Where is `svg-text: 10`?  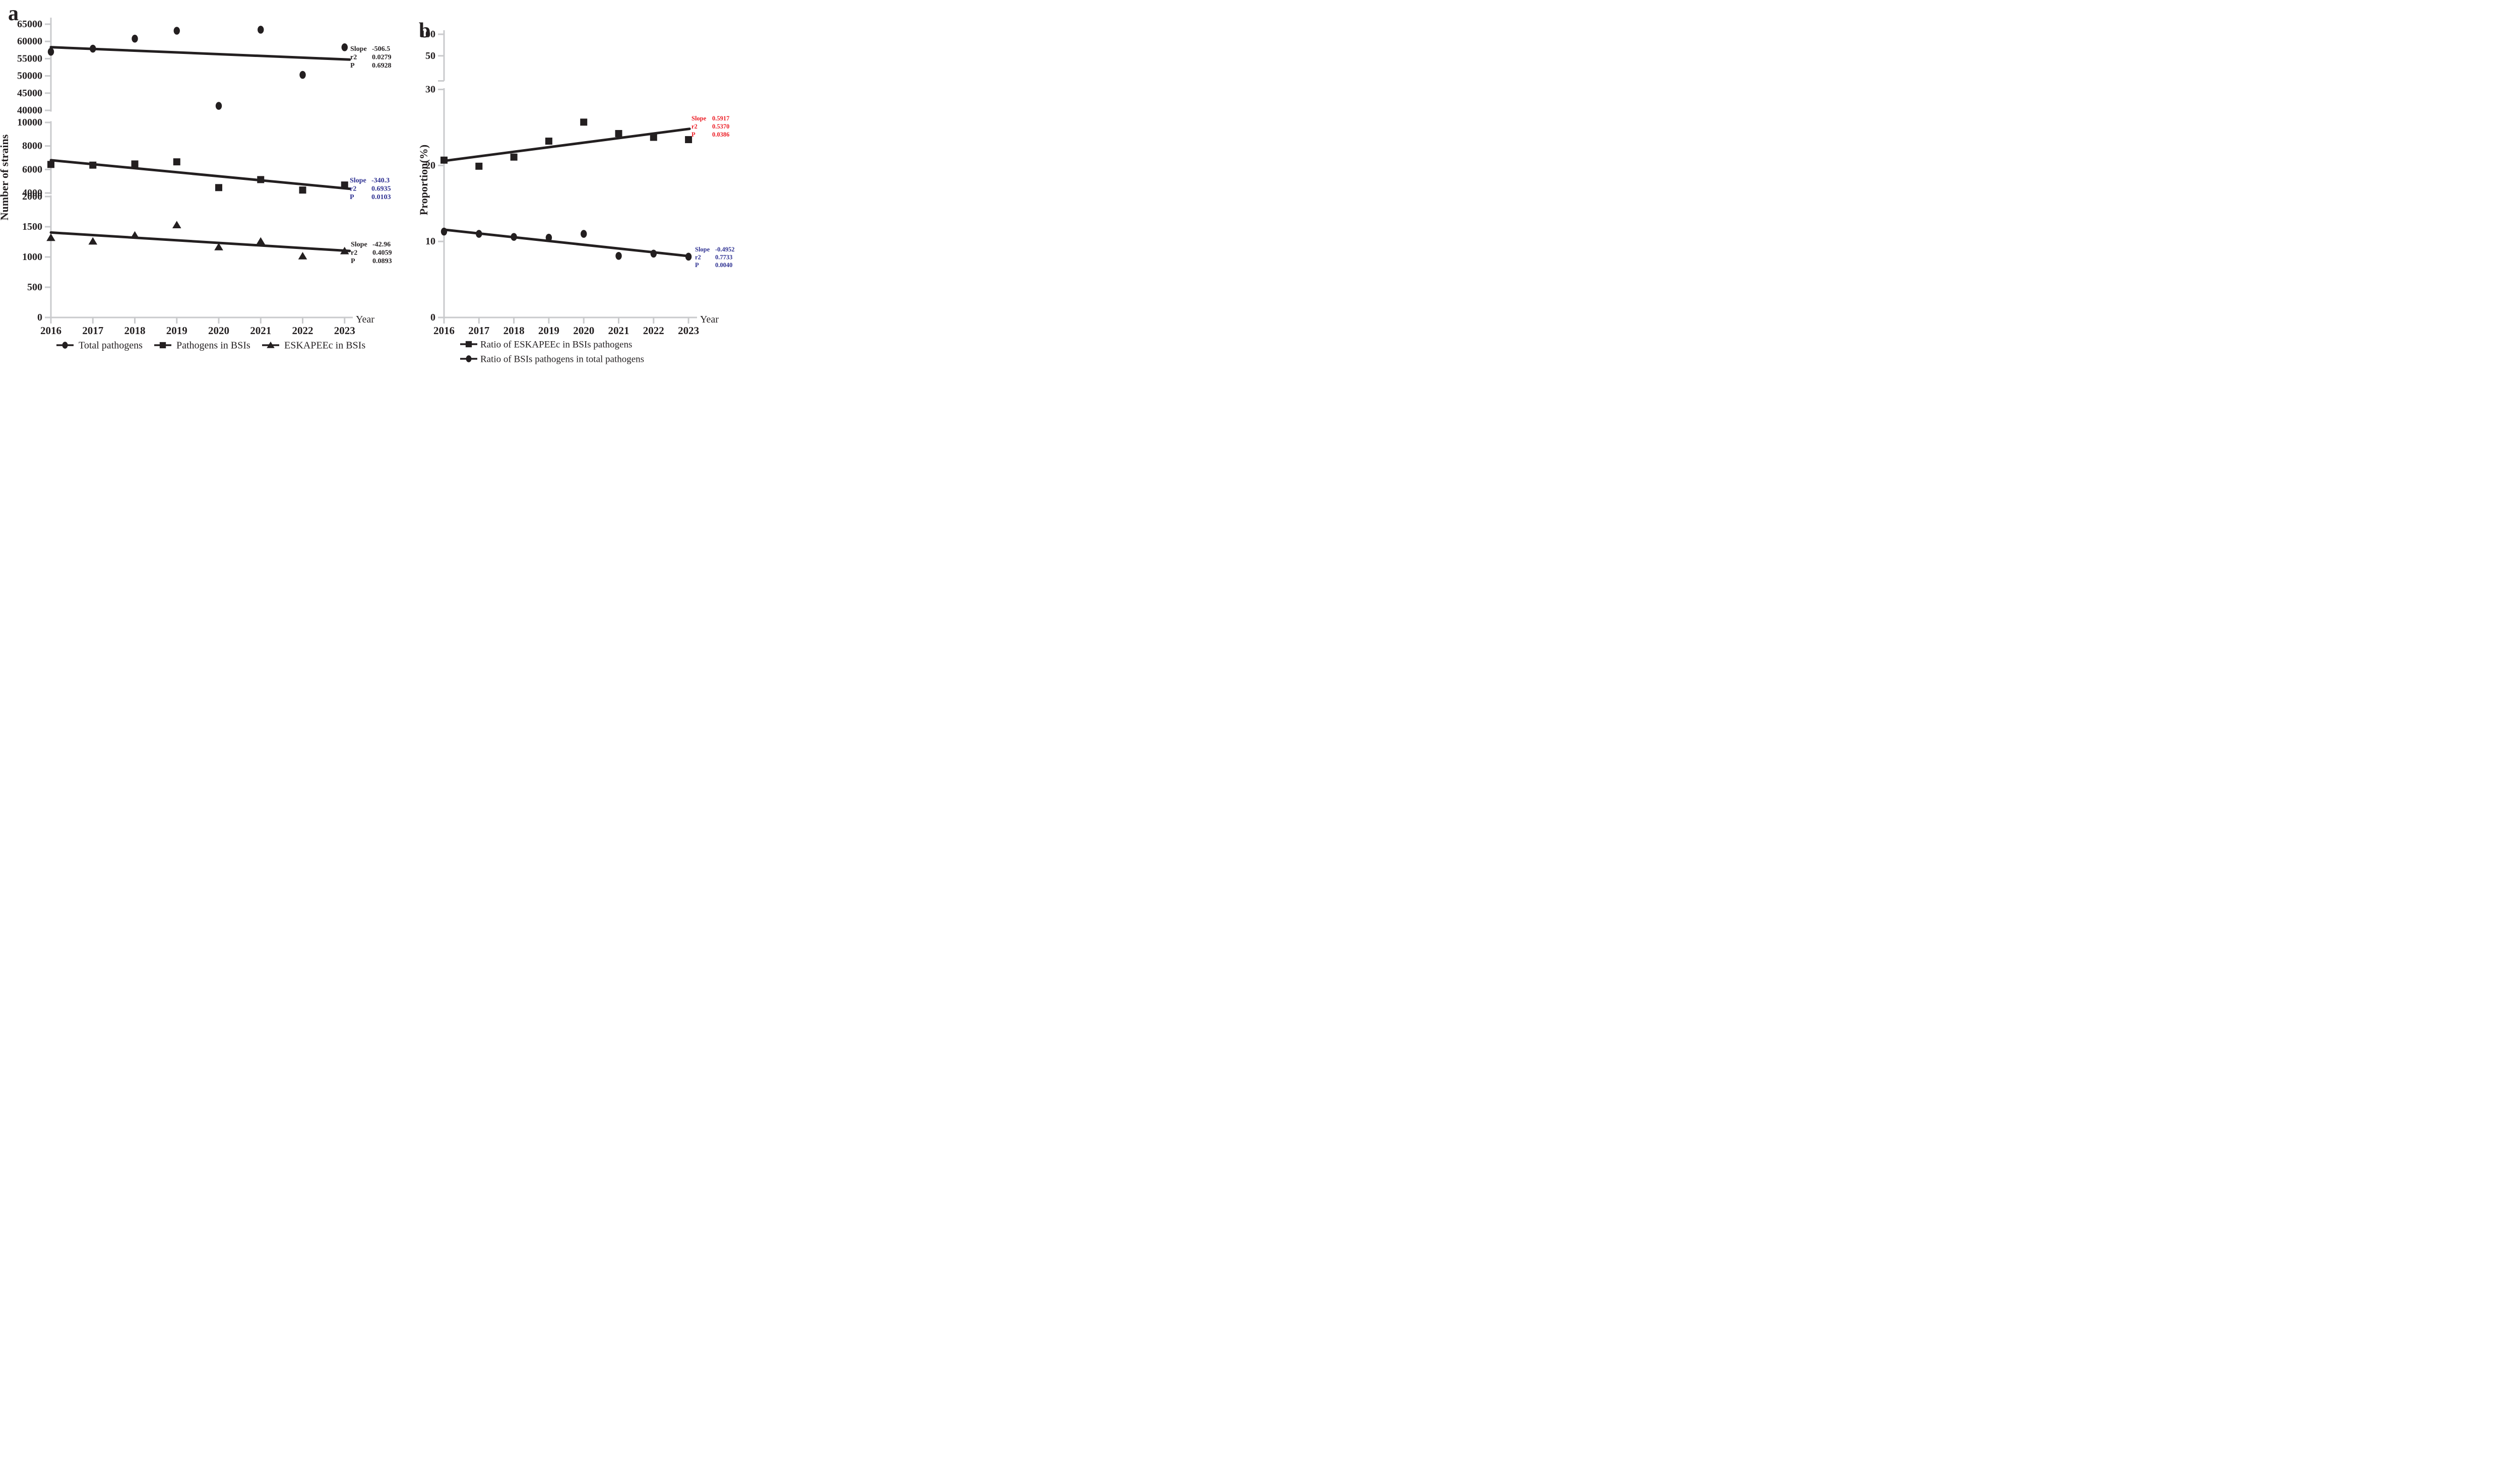 svg-text: 10 is located at coordinates (430, 241).